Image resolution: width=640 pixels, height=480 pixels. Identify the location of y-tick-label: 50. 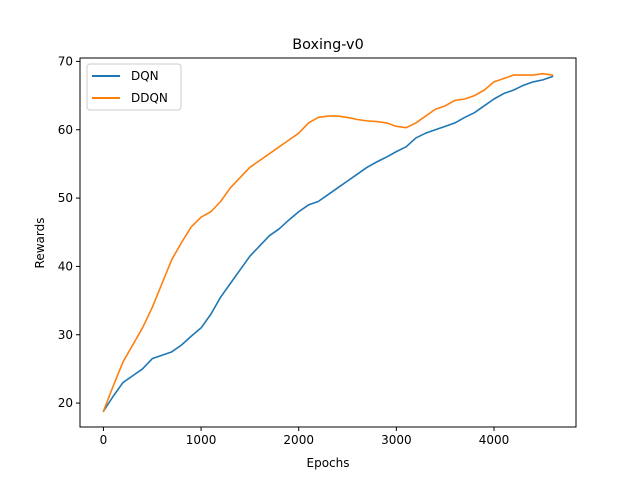
(65, 198).